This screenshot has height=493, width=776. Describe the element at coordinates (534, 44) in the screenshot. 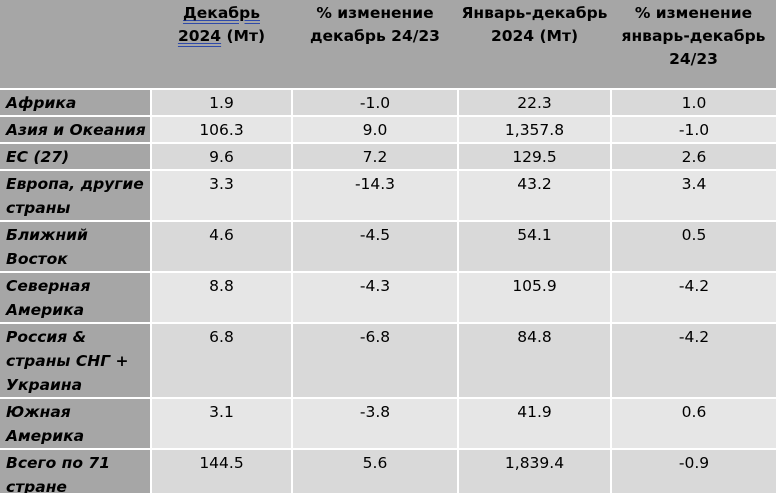

I see `header-ytd-2024: Январь-декабрь 2024 (Мт)` at that location.